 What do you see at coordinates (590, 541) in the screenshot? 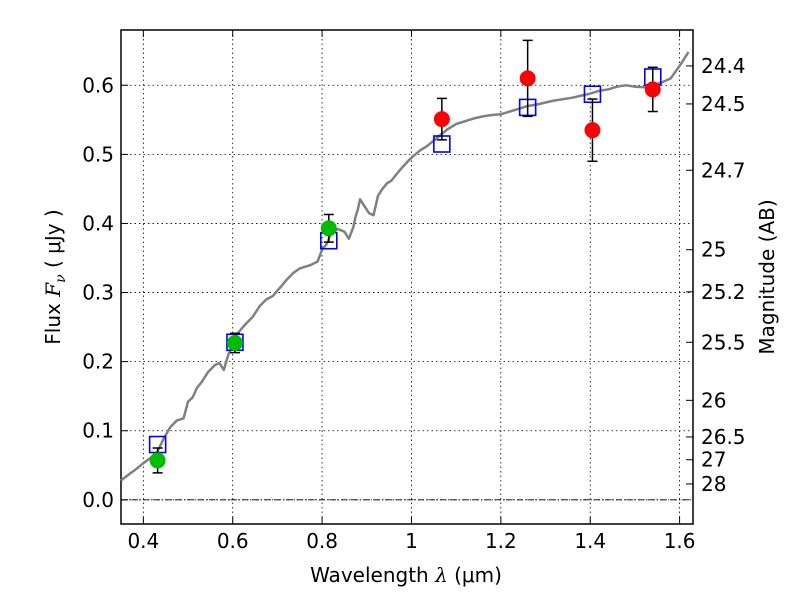
I see `x-tick-label: 1.4` at bounding box center [590, 541].